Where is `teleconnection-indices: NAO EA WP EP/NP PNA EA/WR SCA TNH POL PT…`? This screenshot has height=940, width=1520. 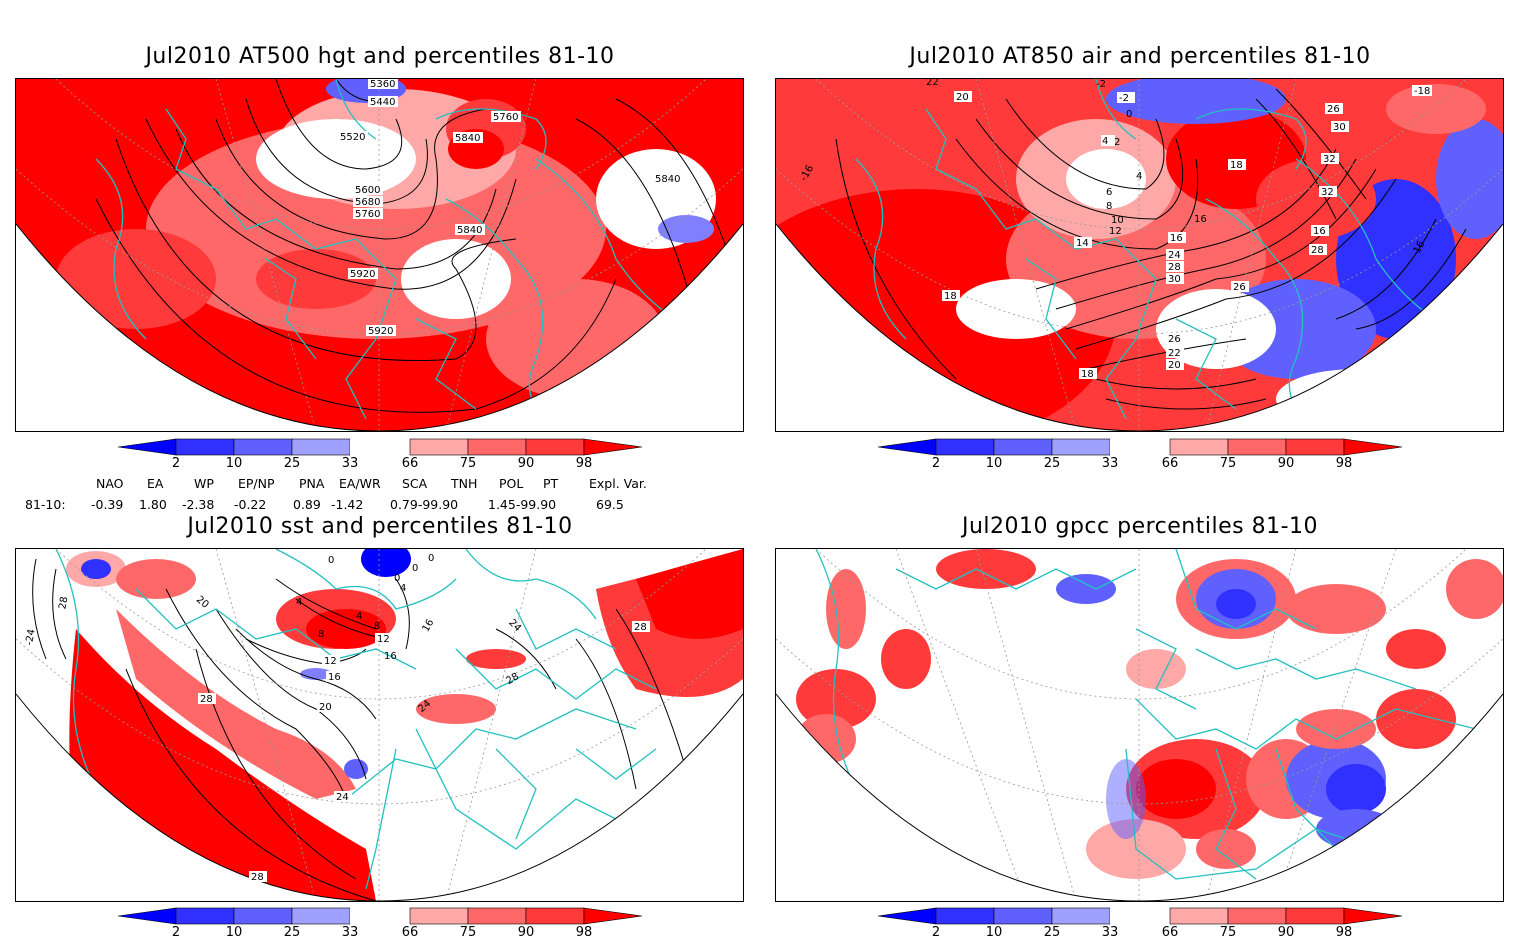 teleconnection-indices: NAO EA WP EP/NP PNA EA/WR SCA TNH POL PT… is located at coordinates (380, 494).